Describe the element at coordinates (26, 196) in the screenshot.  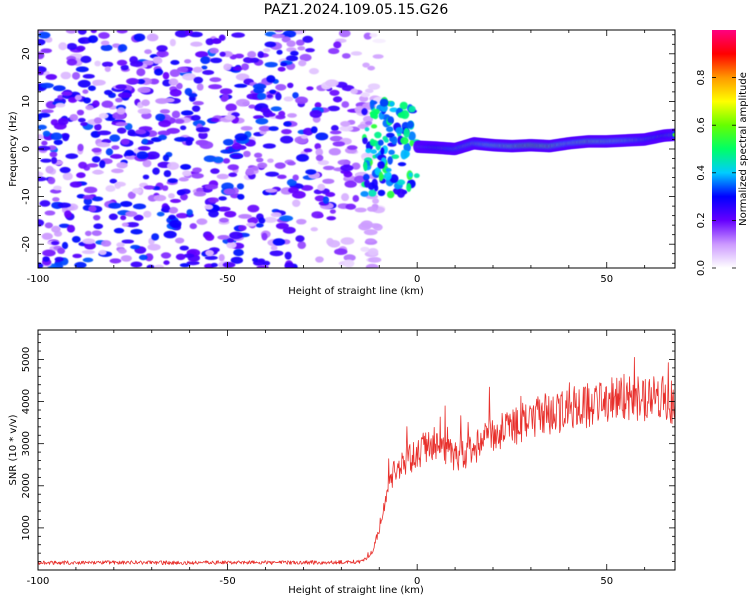
I see `y-tick-label: -10` at that location.